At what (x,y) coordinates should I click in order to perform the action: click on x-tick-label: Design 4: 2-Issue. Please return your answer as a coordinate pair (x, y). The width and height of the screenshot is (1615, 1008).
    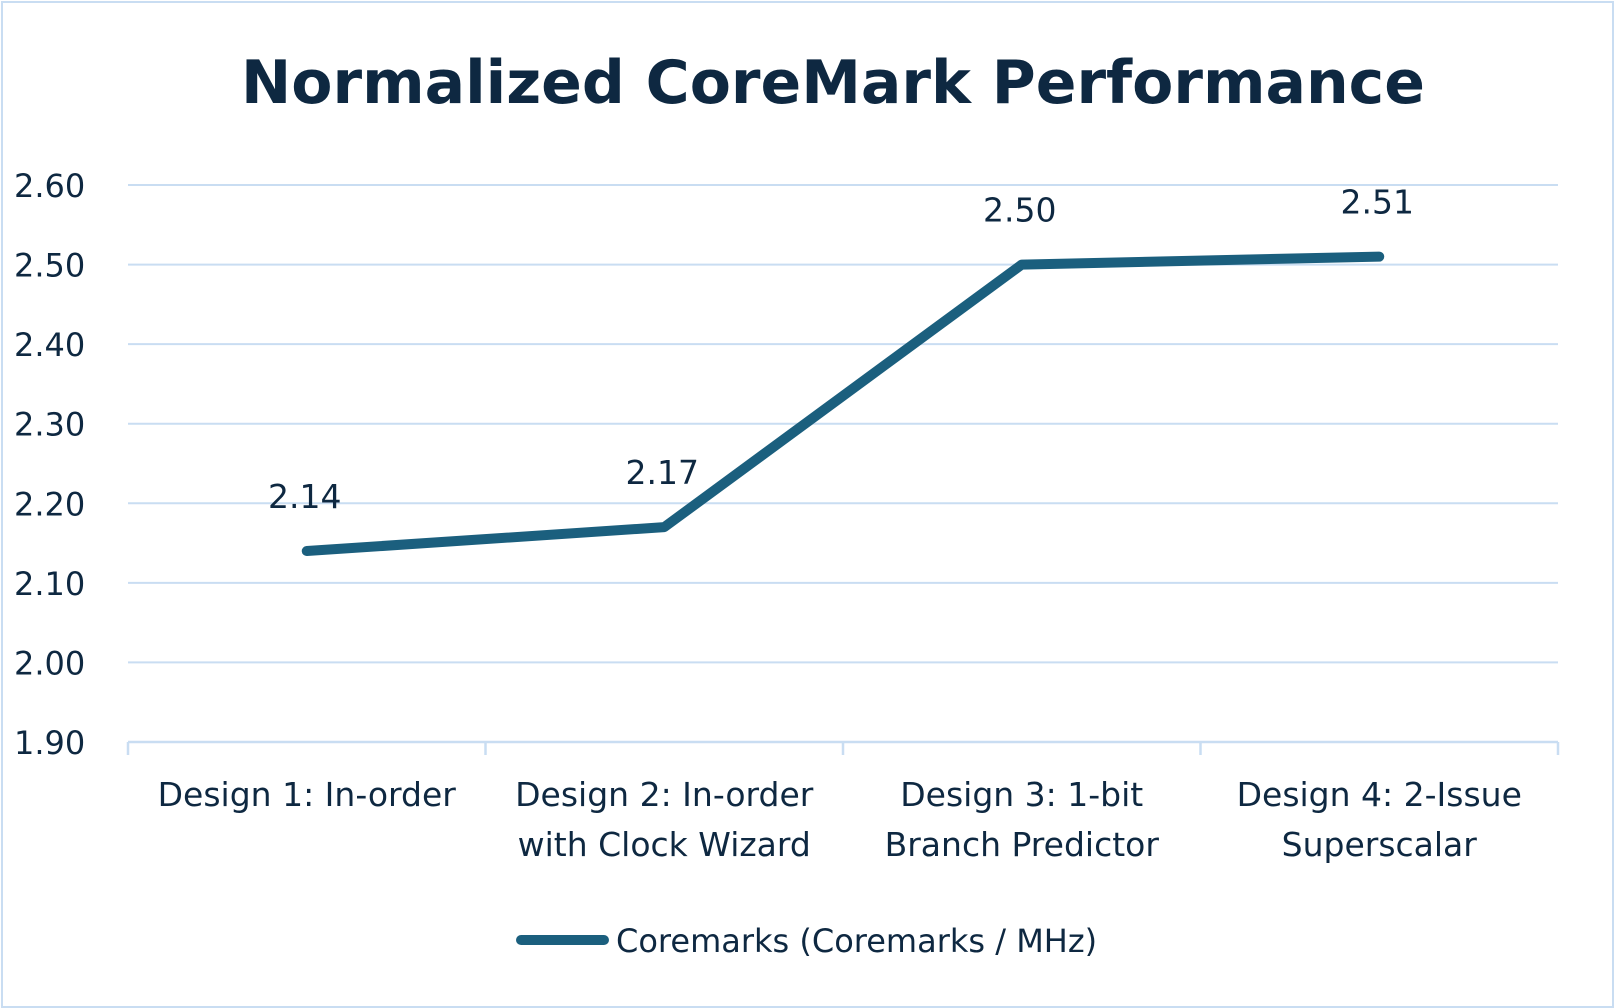
    Looking at the image, I should click on (1379, 794).